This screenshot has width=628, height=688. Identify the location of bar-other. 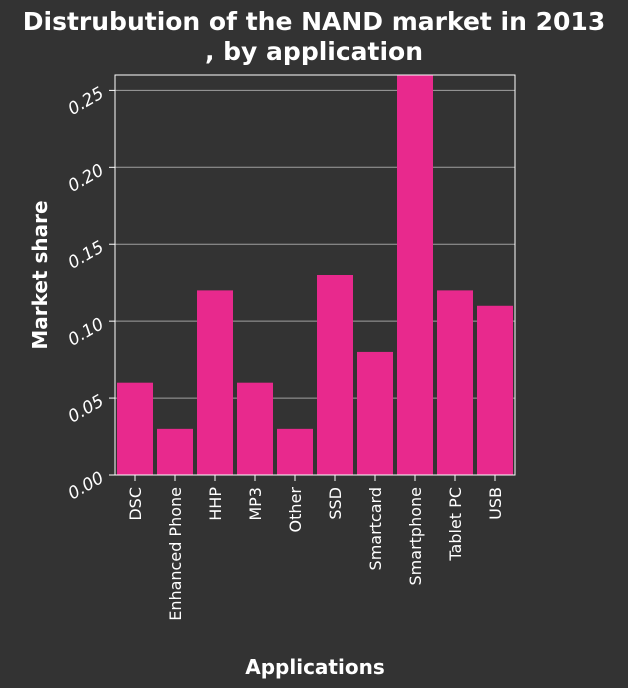
(295, 451).